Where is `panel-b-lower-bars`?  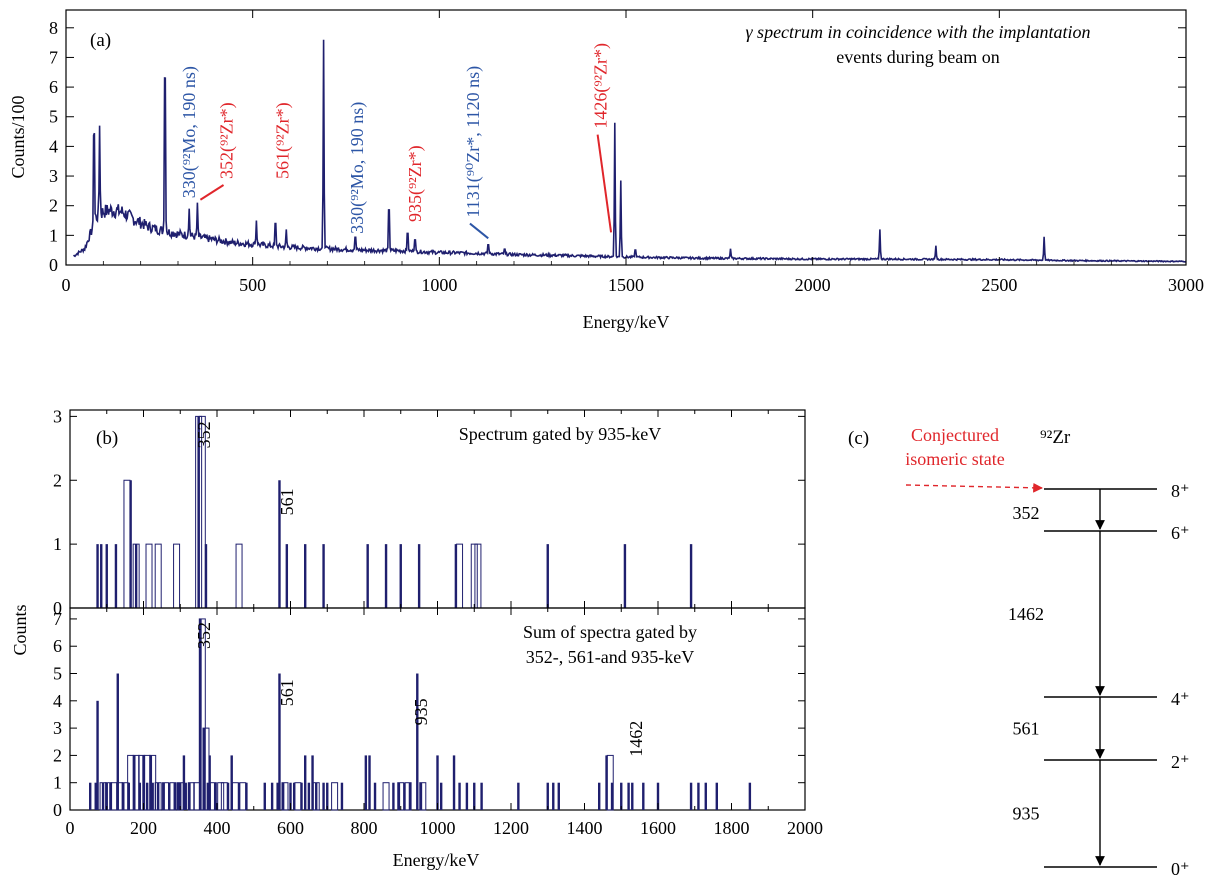 panel-b-lower-bars is located at coordinates (420, 714).